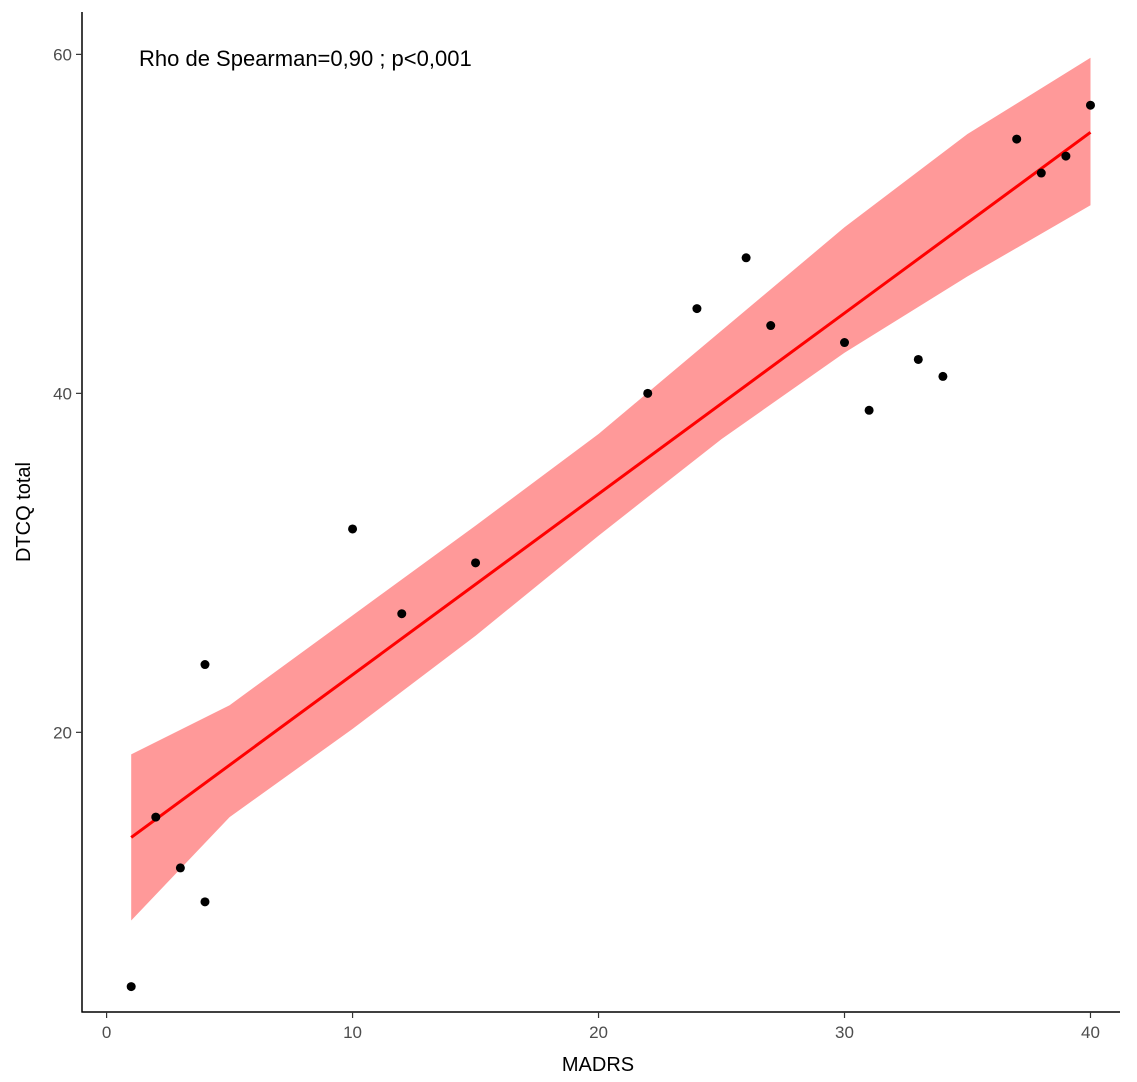 This screenshot has width=1137, height=1082. I want to click on x-tick-label: 30, so click(844, 1032).